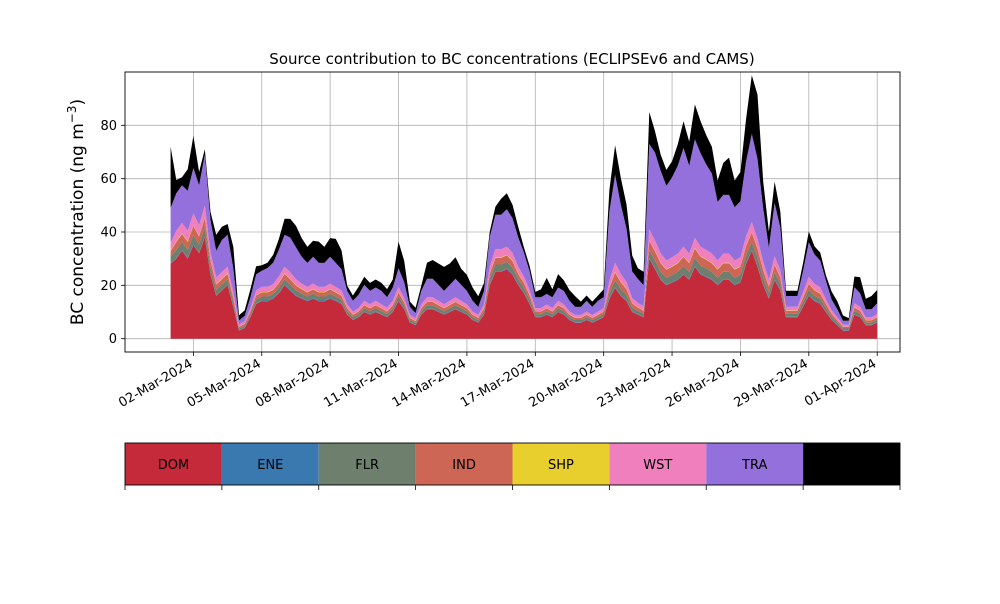  Describe the element at coordinates (292, 383) in the screenshot. I see `x-tick-label: 08-Mar-2024` at that location.